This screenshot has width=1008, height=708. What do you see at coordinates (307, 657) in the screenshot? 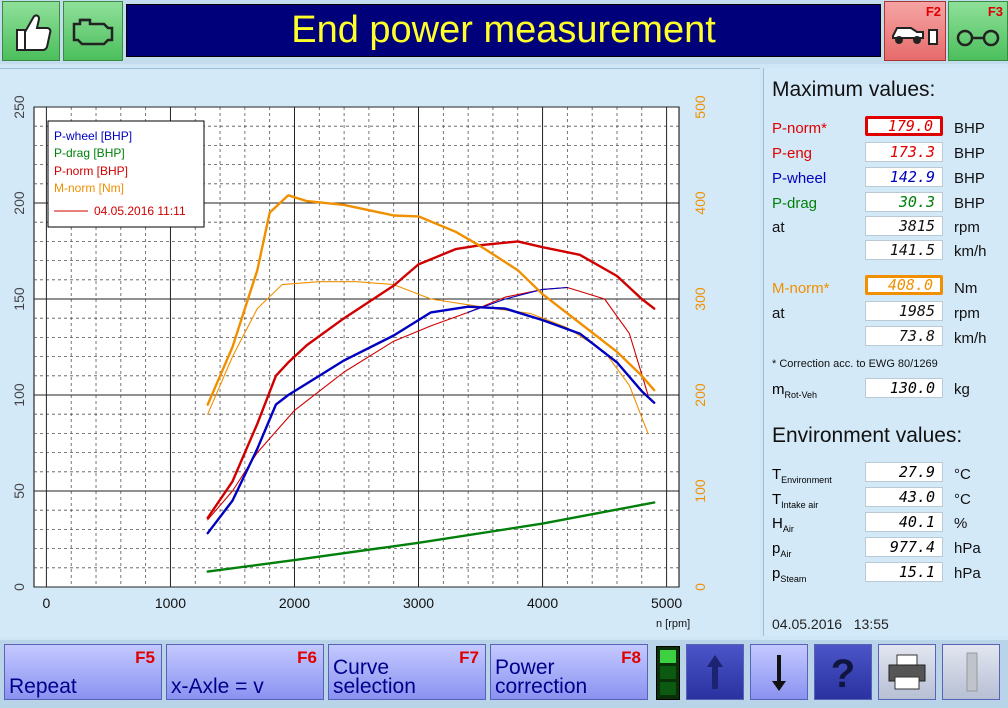
I see `f6-key-label: F6` at bounding box center [307, 657].